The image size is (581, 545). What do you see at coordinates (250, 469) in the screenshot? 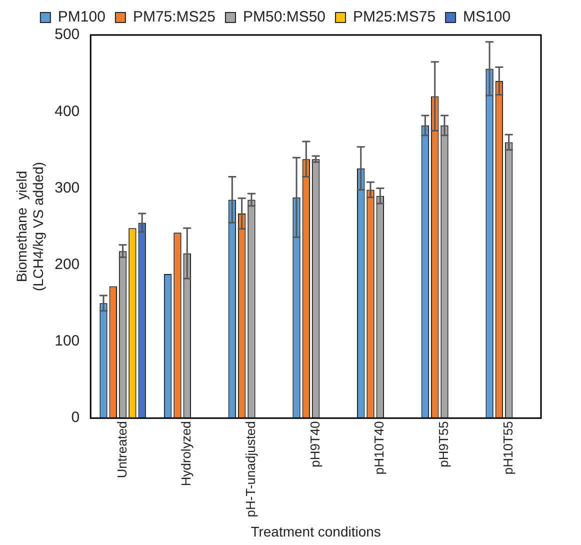
I see `x-tick-label: pH-T-unadjusted` at bounding box center [250, 469].